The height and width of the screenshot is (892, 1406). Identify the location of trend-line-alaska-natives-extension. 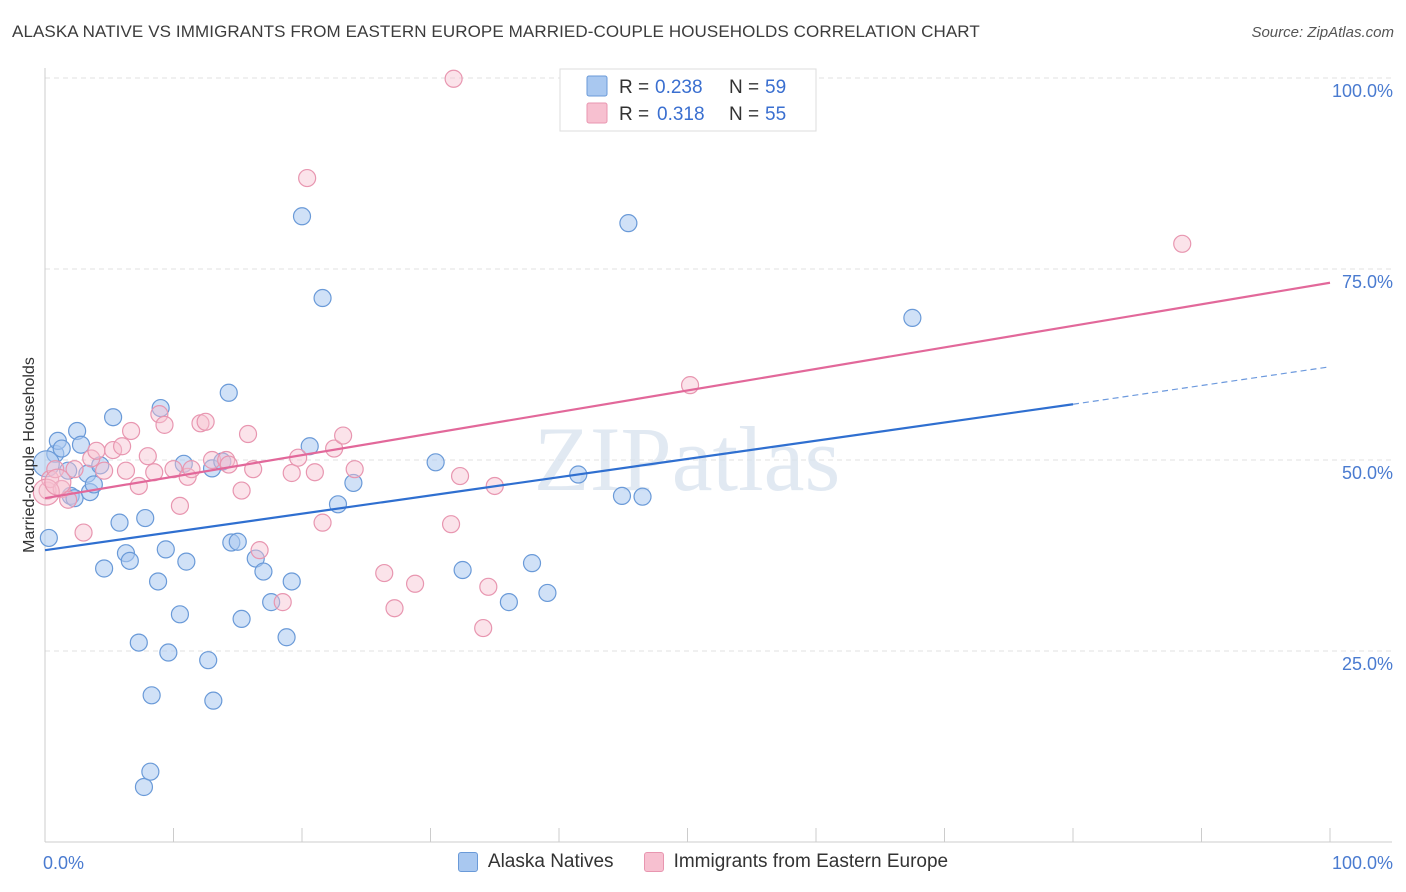
(1201, 385).